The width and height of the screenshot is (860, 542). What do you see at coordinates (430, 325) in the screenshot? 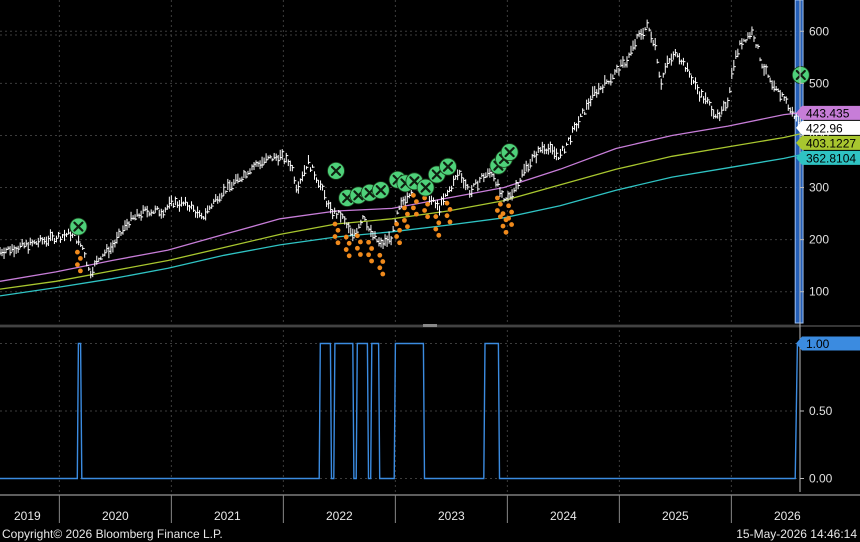
I see `panel-resize-handle` at bounding box center [430, 325].